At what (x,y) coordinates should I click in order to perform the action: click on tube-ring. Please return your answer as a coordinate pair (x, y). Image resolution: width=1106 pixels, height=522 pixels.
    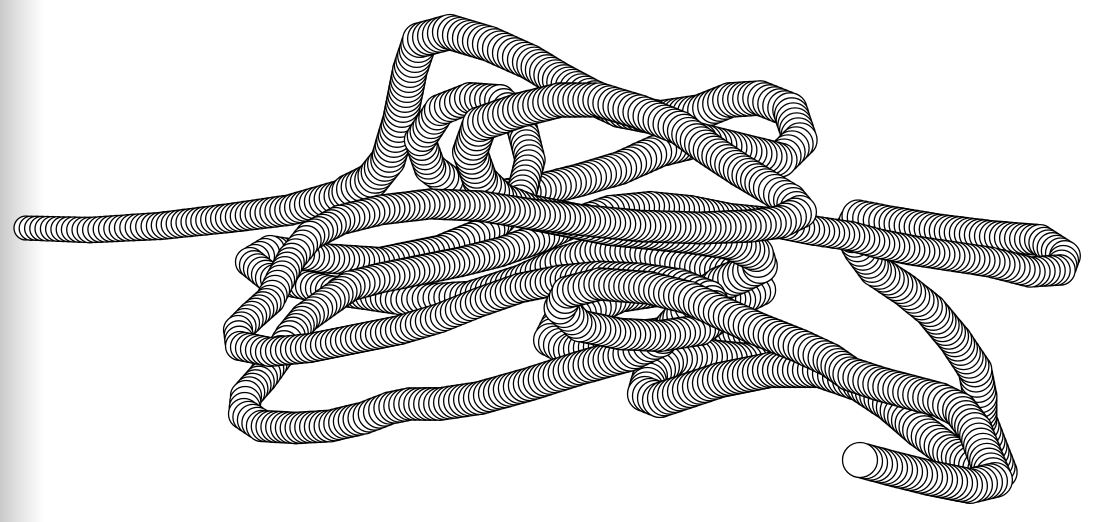
    Looking at the image, I should click on (860, 460).